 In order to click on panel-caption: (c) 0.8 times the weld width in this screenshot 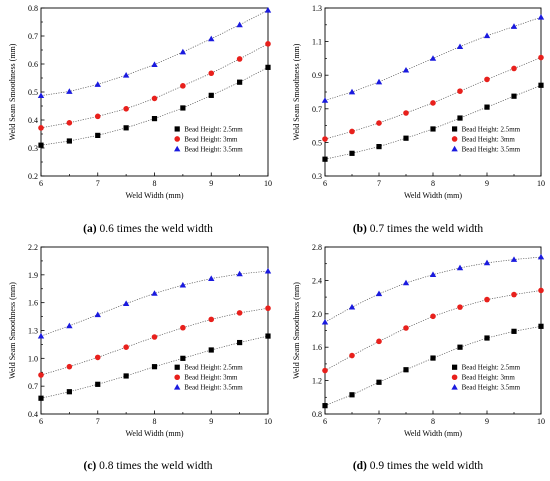, I will do `click(147, 466)`.